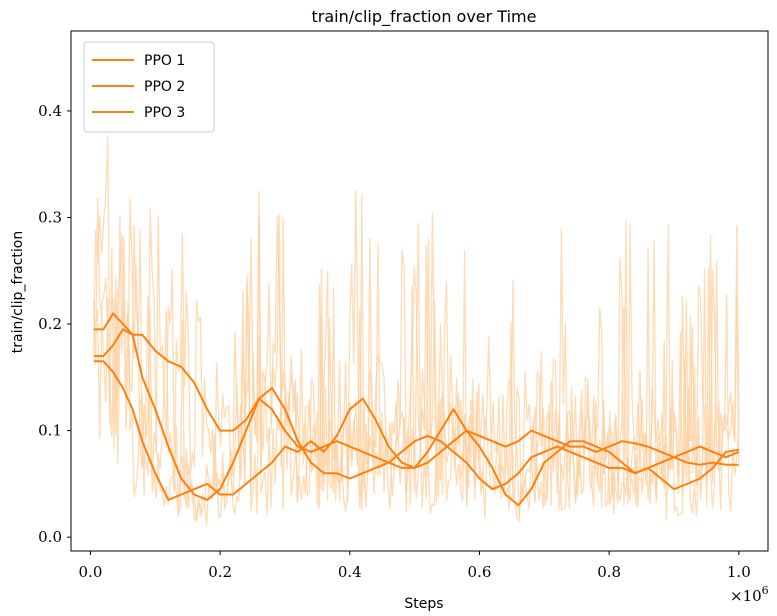  I want to click on x-tick-label: 0.4, so click(350, 572).